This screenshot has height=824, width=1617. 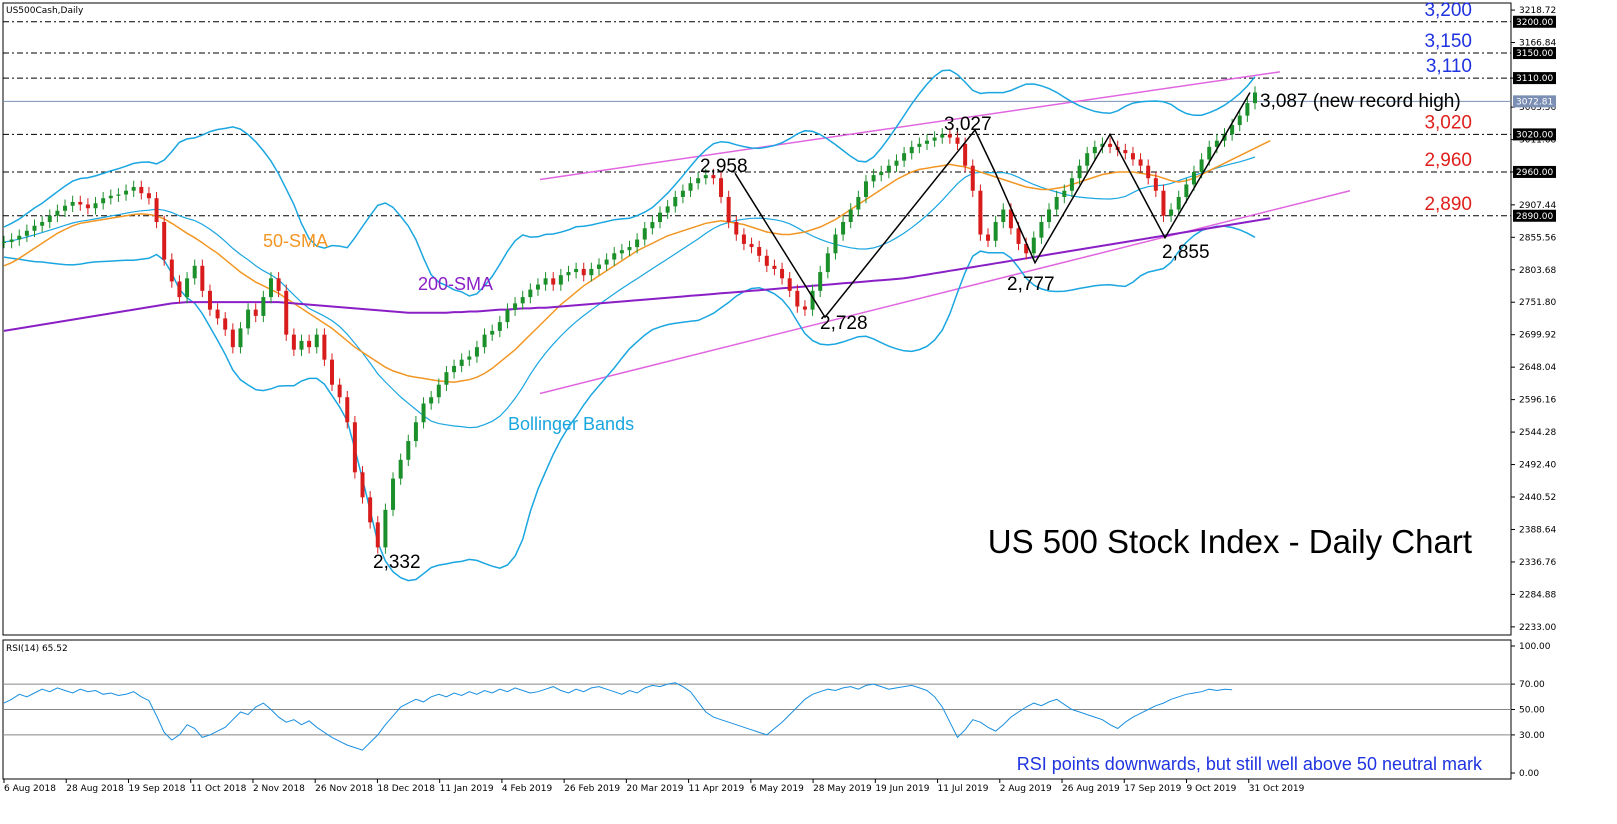 I want to click on price-tick-label: 2907.44, so click(x=1537, y=206).